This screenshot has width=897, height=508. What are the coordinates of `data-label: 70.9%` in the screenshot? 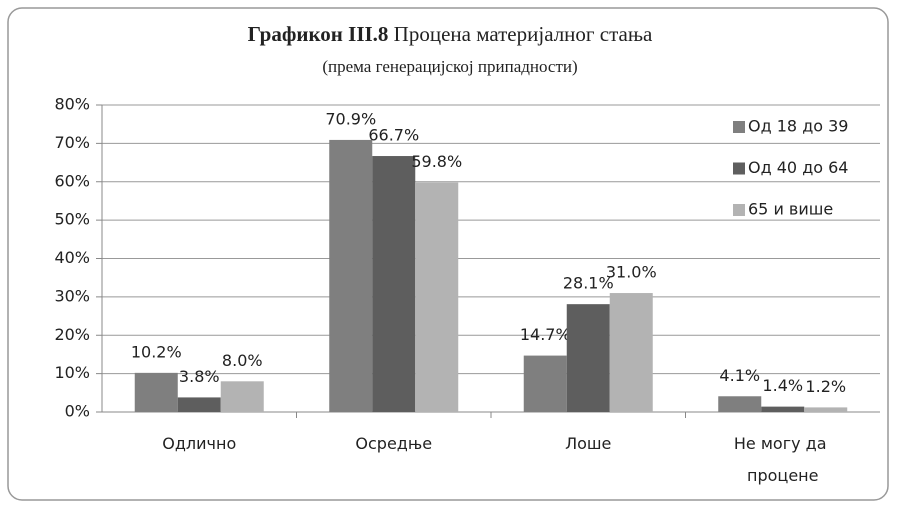 It's located at (350, 118).